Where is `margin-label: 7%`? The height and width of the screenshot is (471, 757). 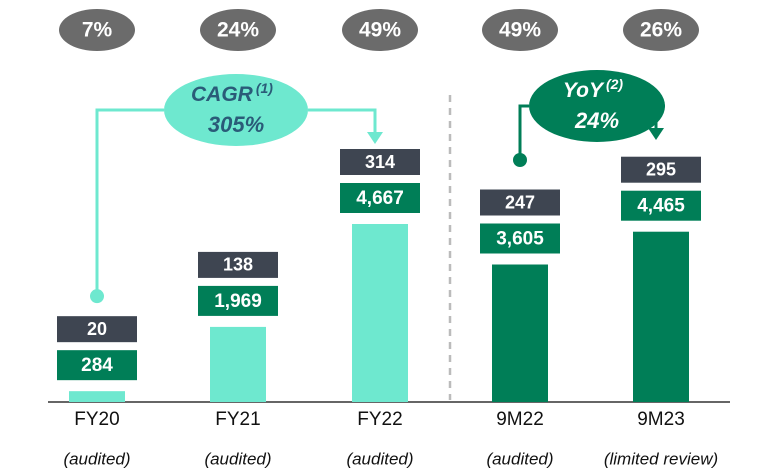
margin-label: 7% is located at coordinates (97, 30).